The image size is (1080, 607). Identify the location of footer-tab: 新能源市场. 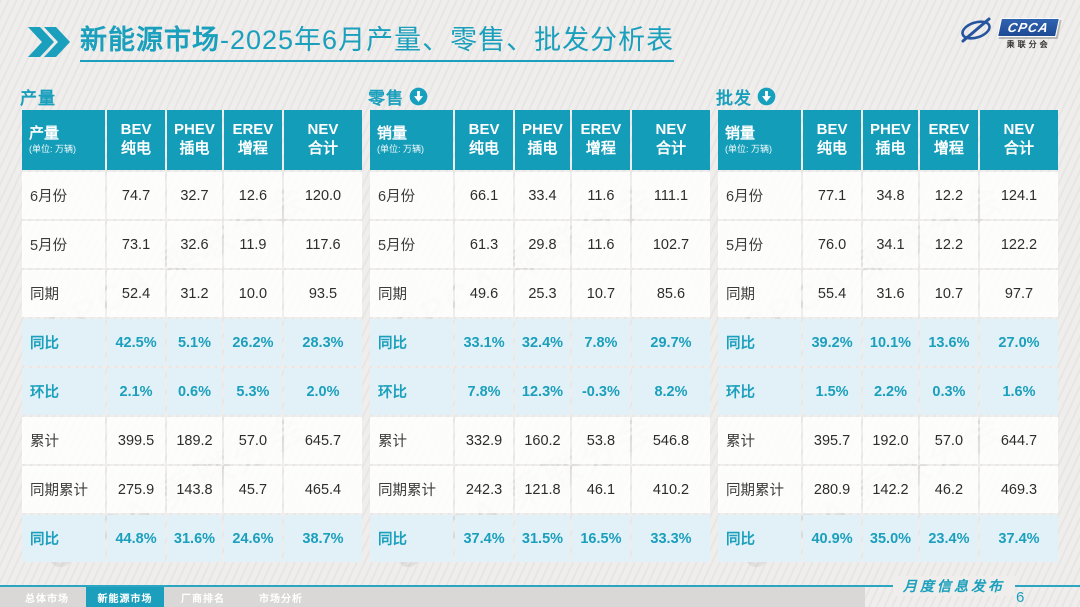
(125, 597).